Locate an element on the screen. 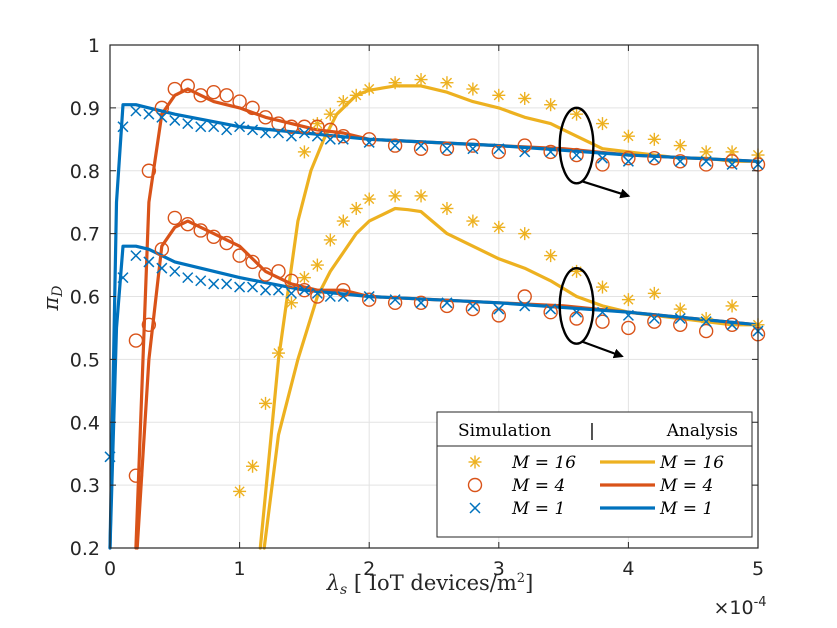 The height and width of the screenshot is (628, 837). y-tick-label: 0.5 is located at coordinates (85, 360).